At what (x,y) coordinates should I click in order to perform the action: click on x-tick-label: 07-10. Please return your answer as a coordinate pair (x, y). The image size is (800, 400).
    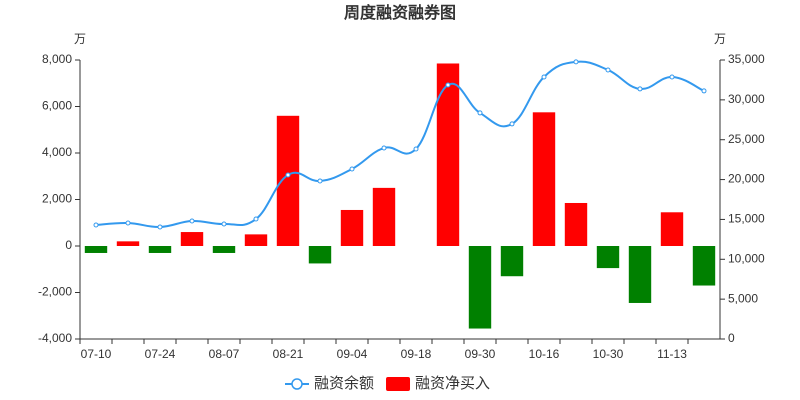
    Looking at the image, I should click on (96, 354).